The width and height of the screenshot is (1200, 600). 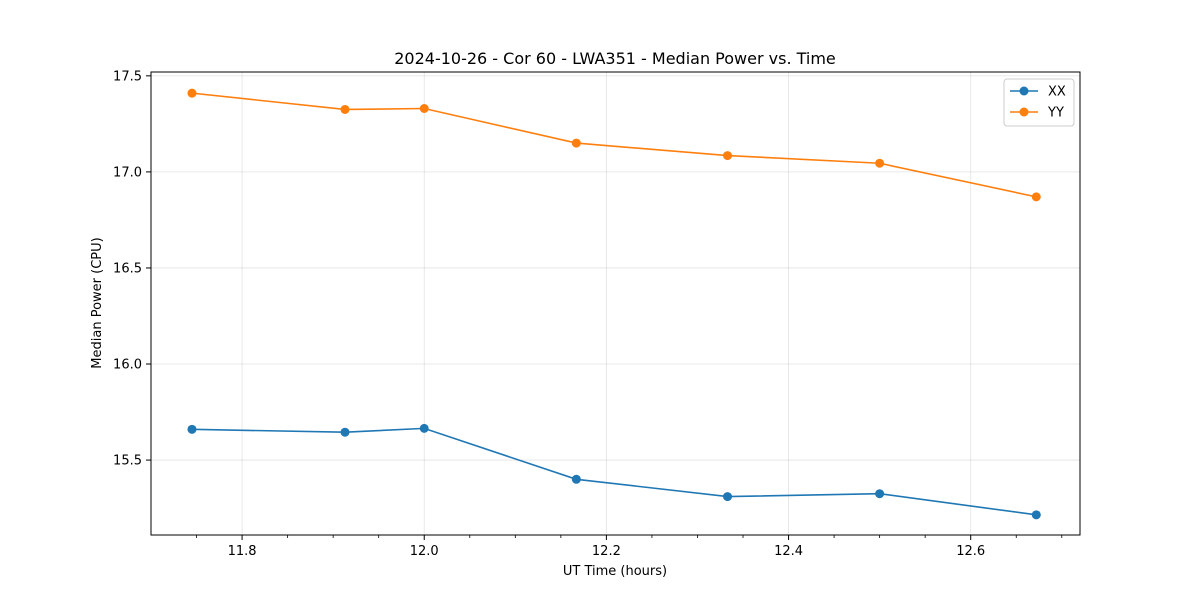 What do you see at coordinates (1024, 91) in the screenshot?
I see `legend-marker-xx` at bounding box center [1024, 91].